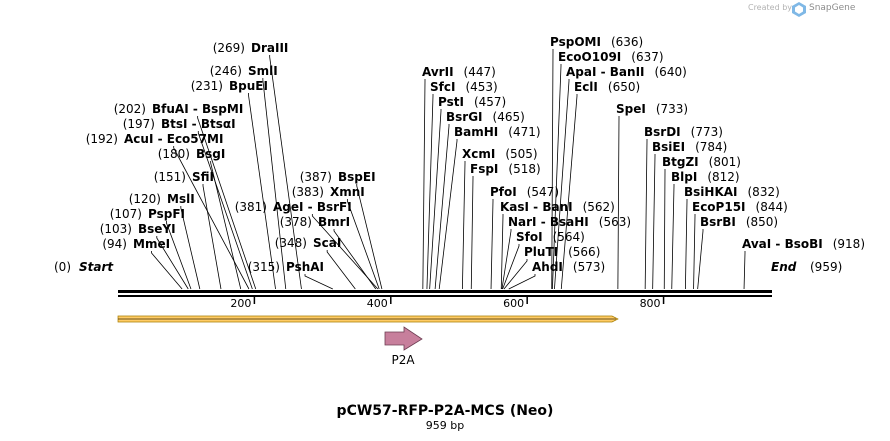  Describe the element at coordinates (718, 222) in the screenshot. I see `restriction-site-name: BsrBI` at that location.